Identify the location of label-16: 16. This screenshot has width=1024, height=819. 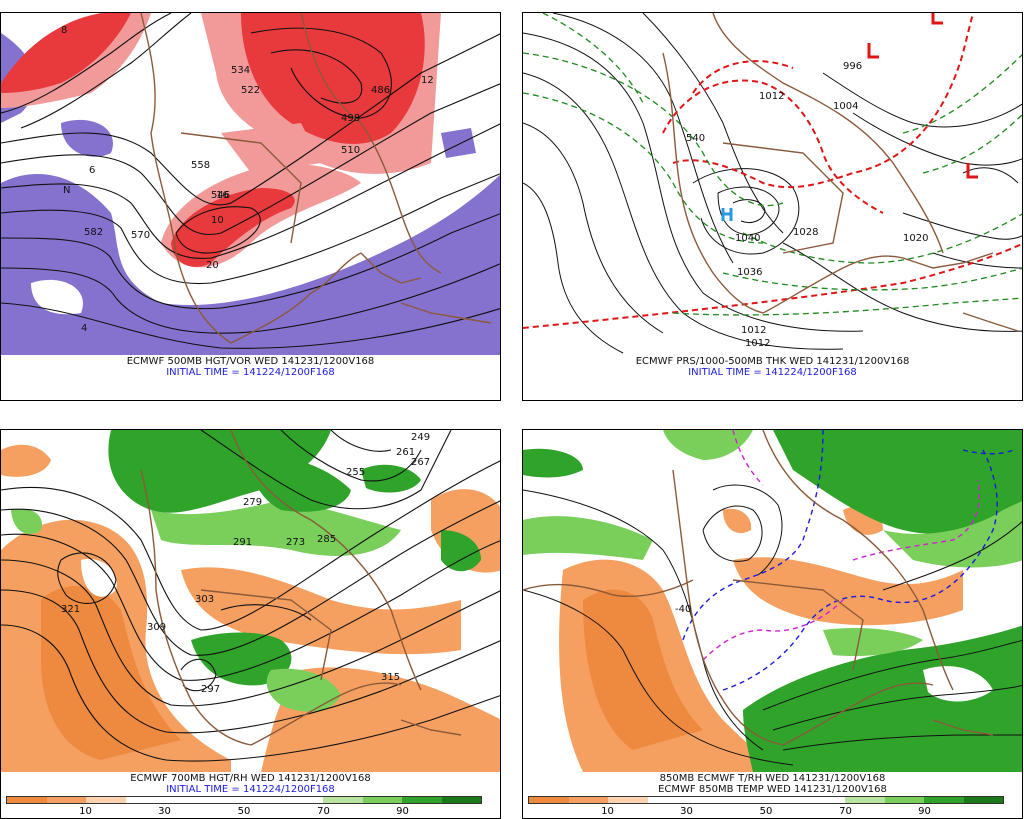
(222, 195).